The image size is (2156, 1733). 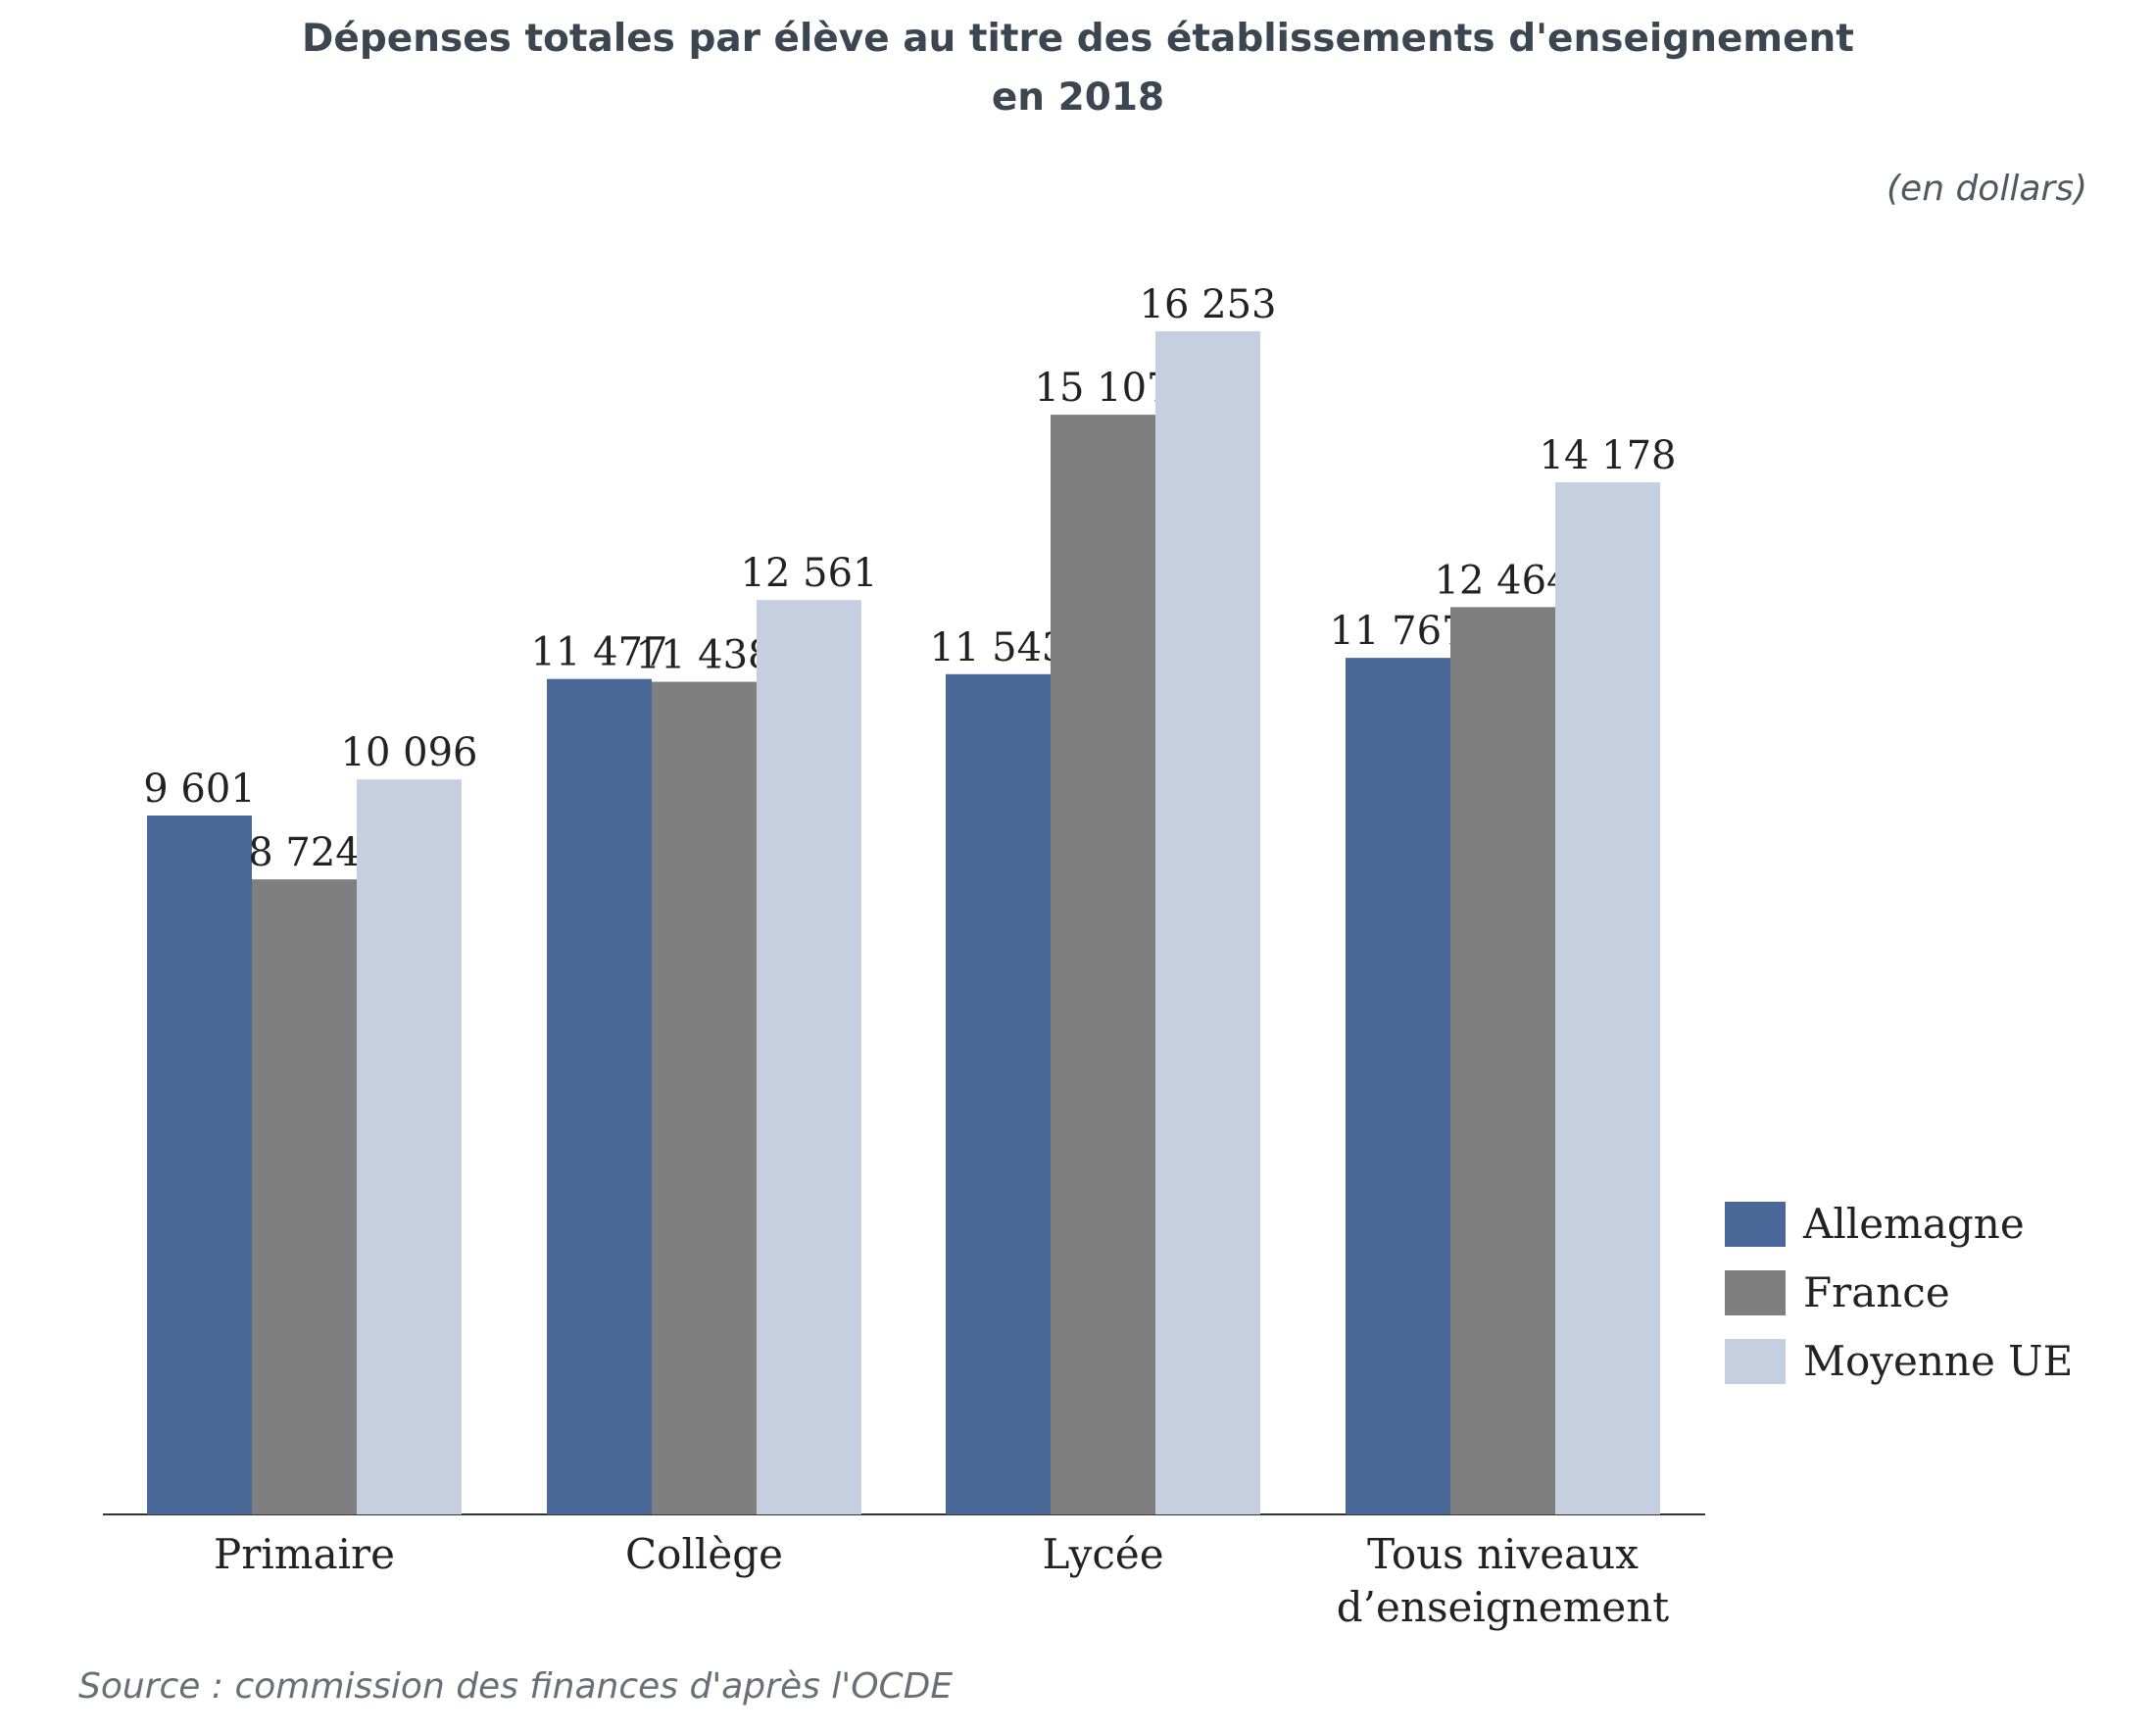 What do you see at coordinates (1938, 1361) in the screenshot?
I see `legend-label-moyenne-ue: Moyenne UE` at bounding box center [1938, 1361].